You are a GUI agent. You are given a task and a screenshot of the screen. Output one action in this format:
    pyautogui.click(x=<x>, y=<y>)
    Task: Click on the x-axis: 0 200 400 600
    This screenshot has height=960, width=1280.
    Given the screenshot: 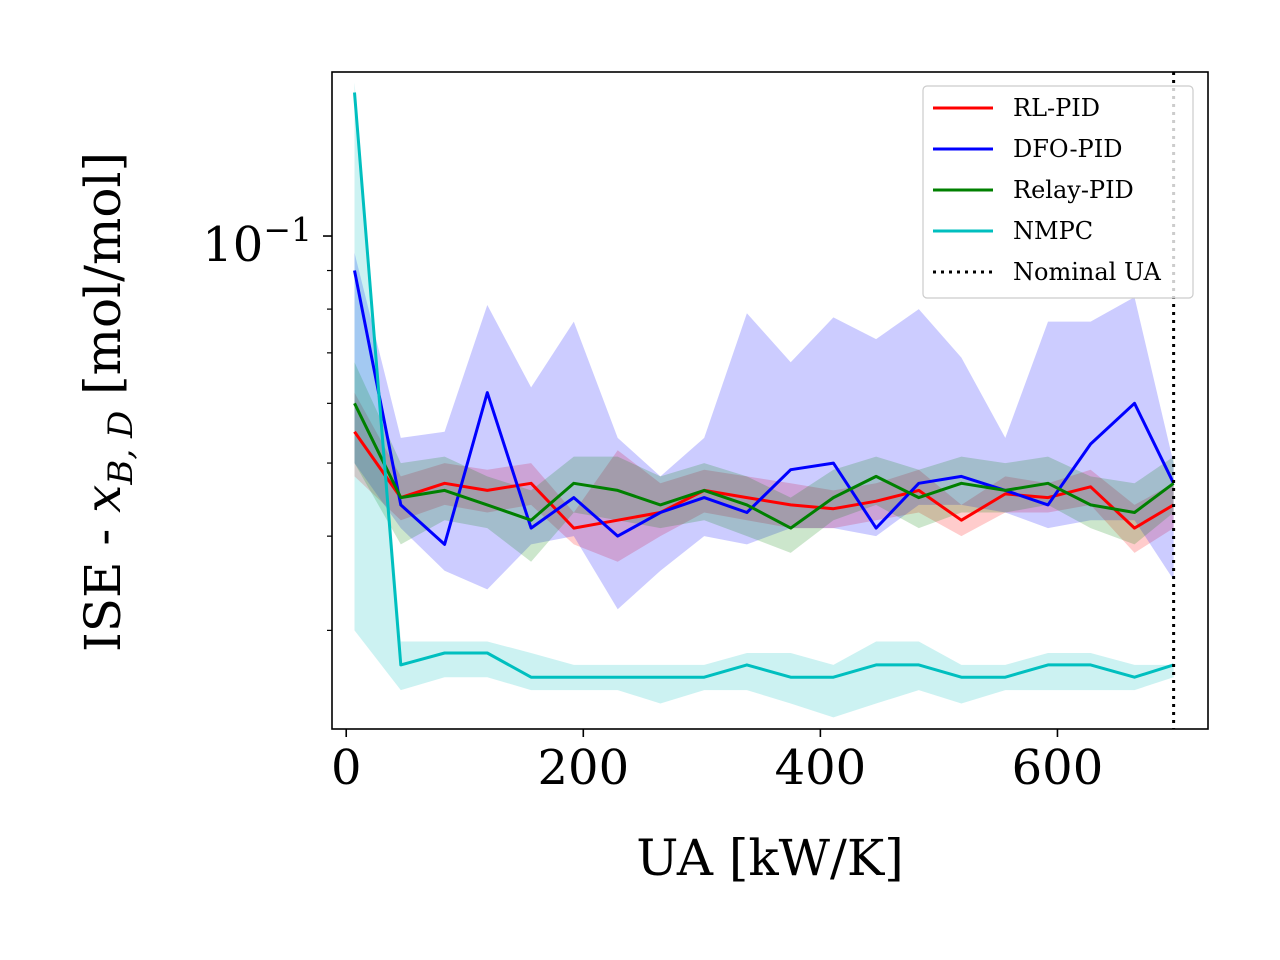 What is the action you would take?
    pyautogui.click(x=717, y=762)
    